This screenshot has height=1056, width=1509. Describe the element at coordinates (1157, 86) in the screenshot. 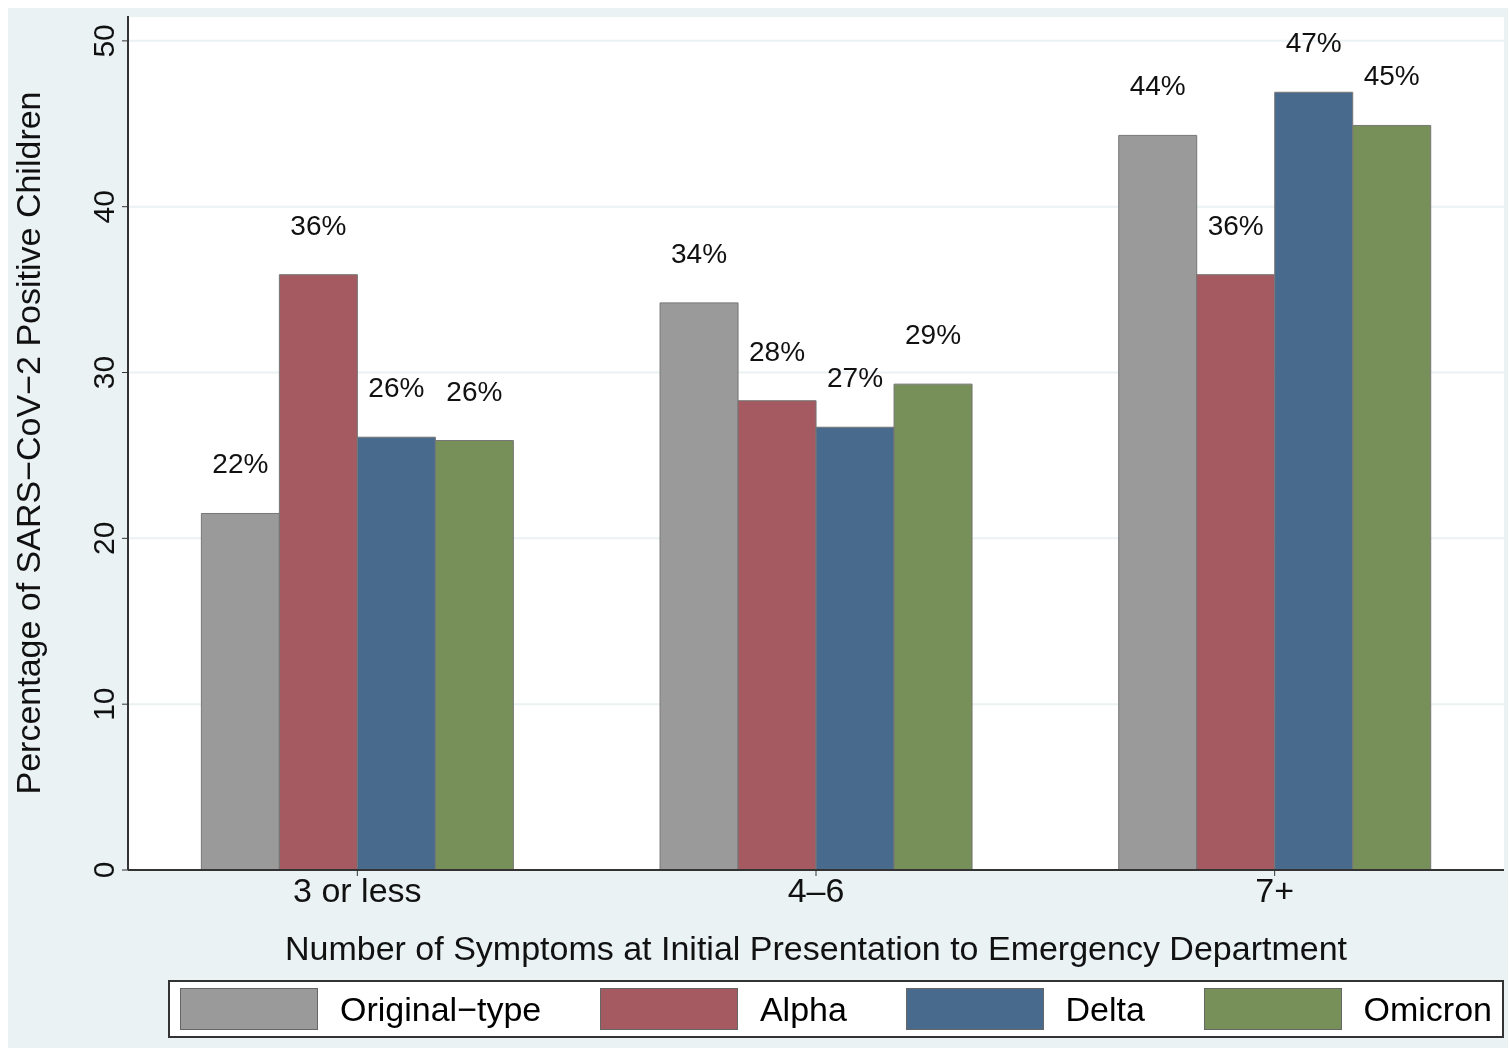

I see `data-label: 44%` at that location.